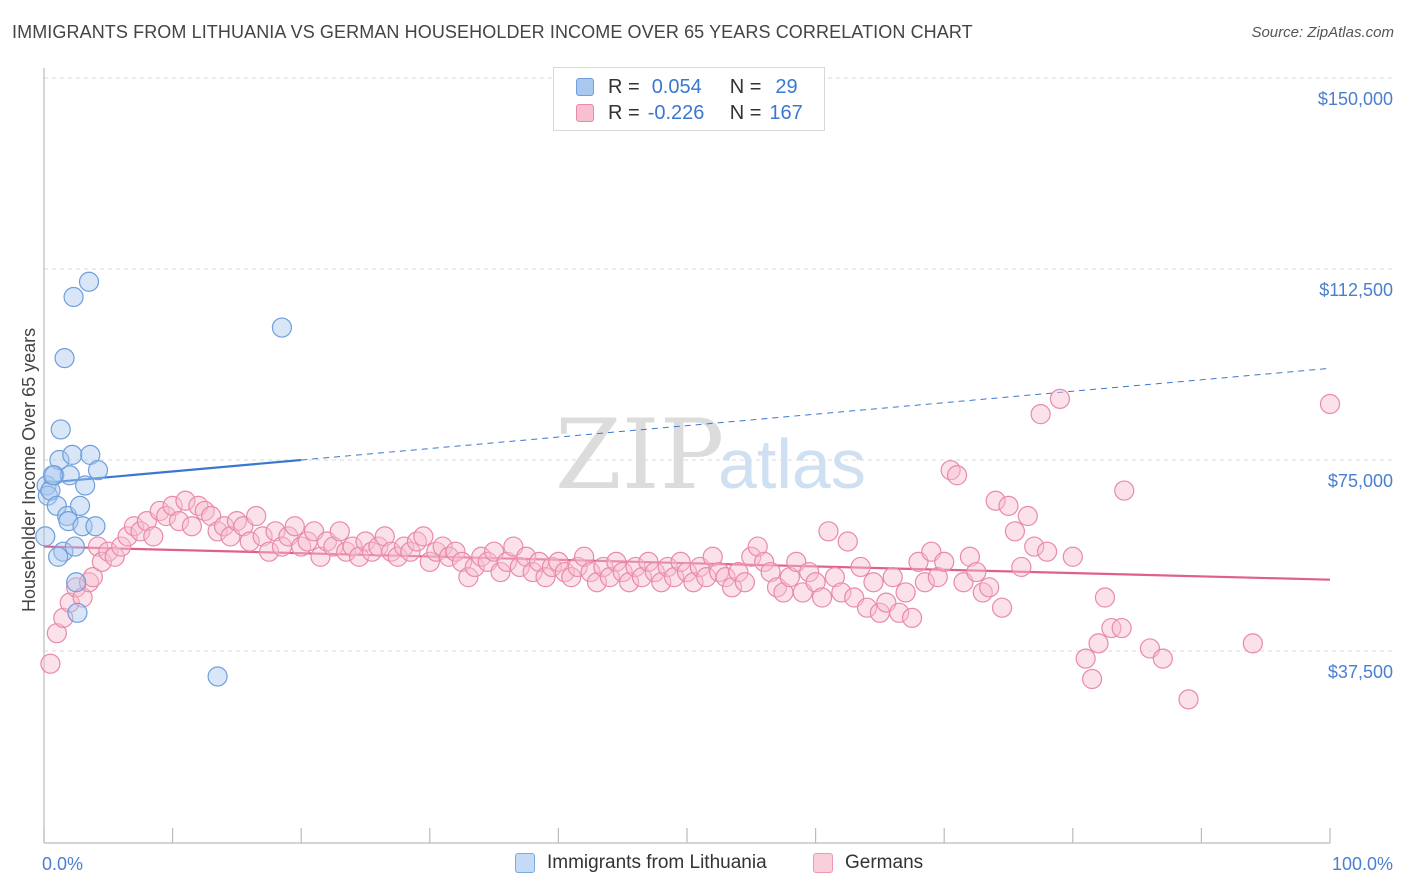 The image size is (1406, 892). What do you see at coordinates (823, 863) in the screenshot?
I see `legend-swatch-germans` at bounding box center [823, 863].